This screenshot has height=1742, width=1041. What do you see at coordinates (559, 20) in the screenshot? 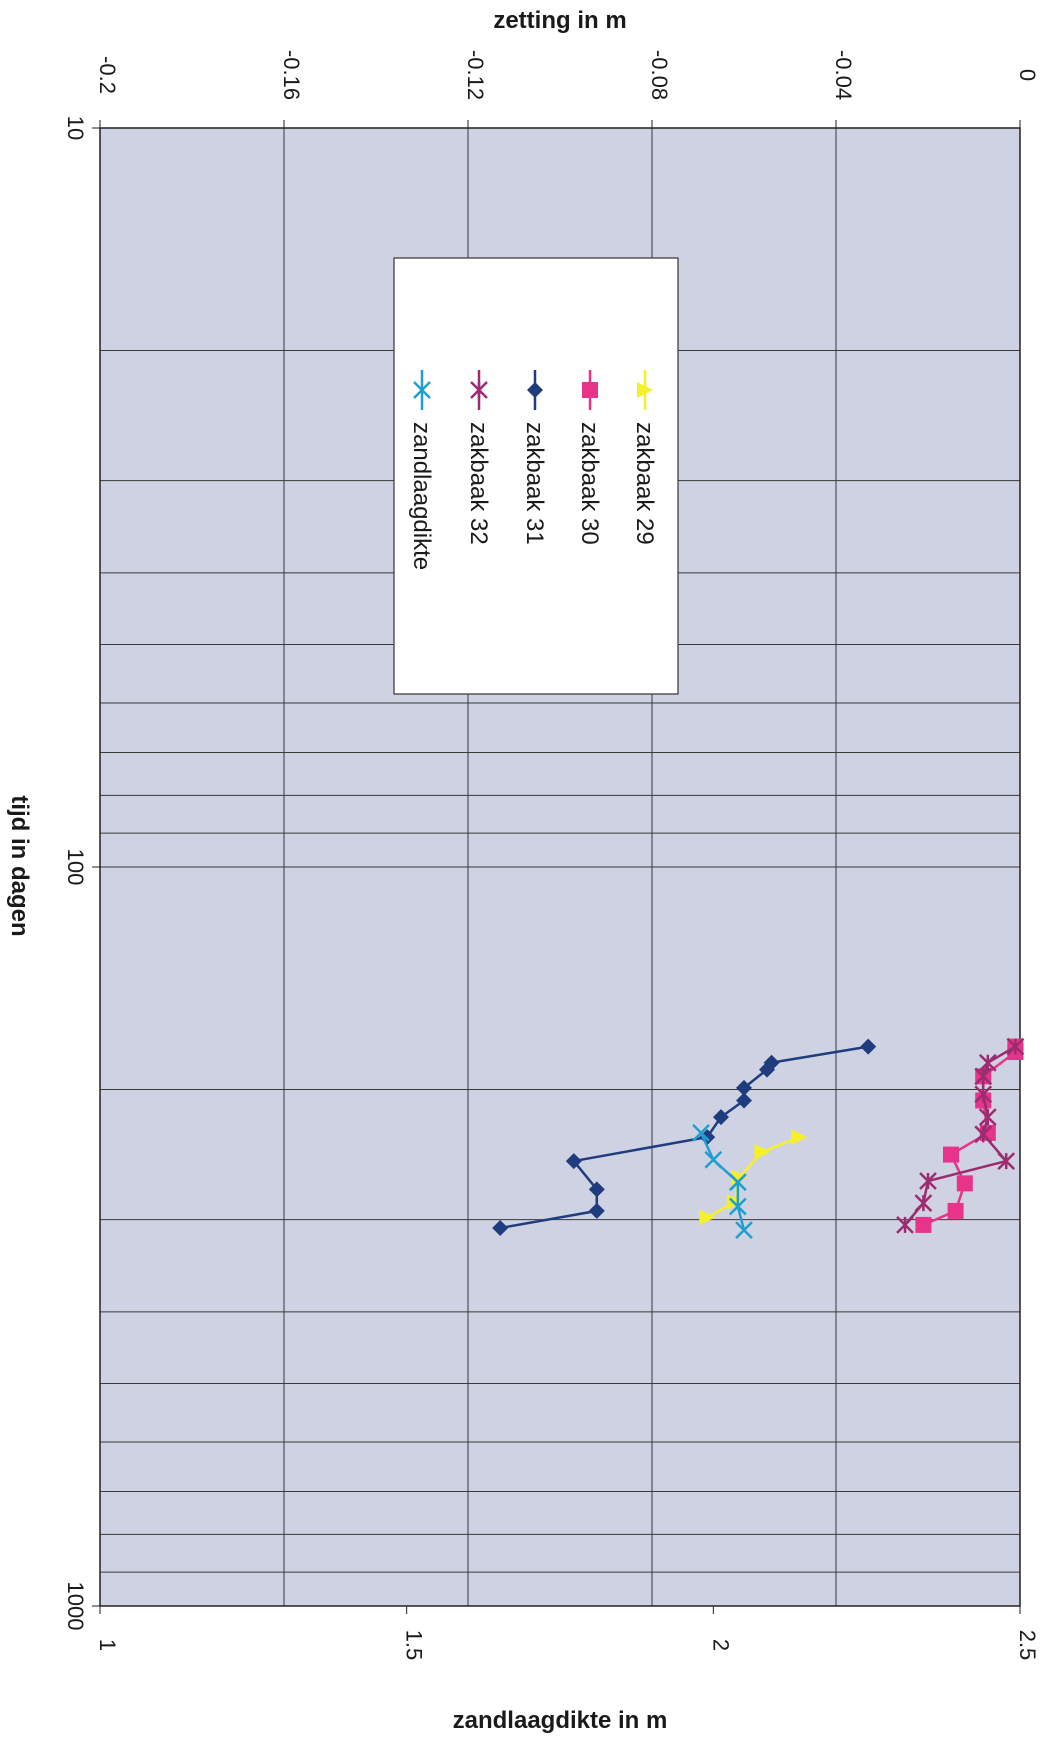
I see `axis-title-zetting: zetting in m` at bounding box center [559, 20].